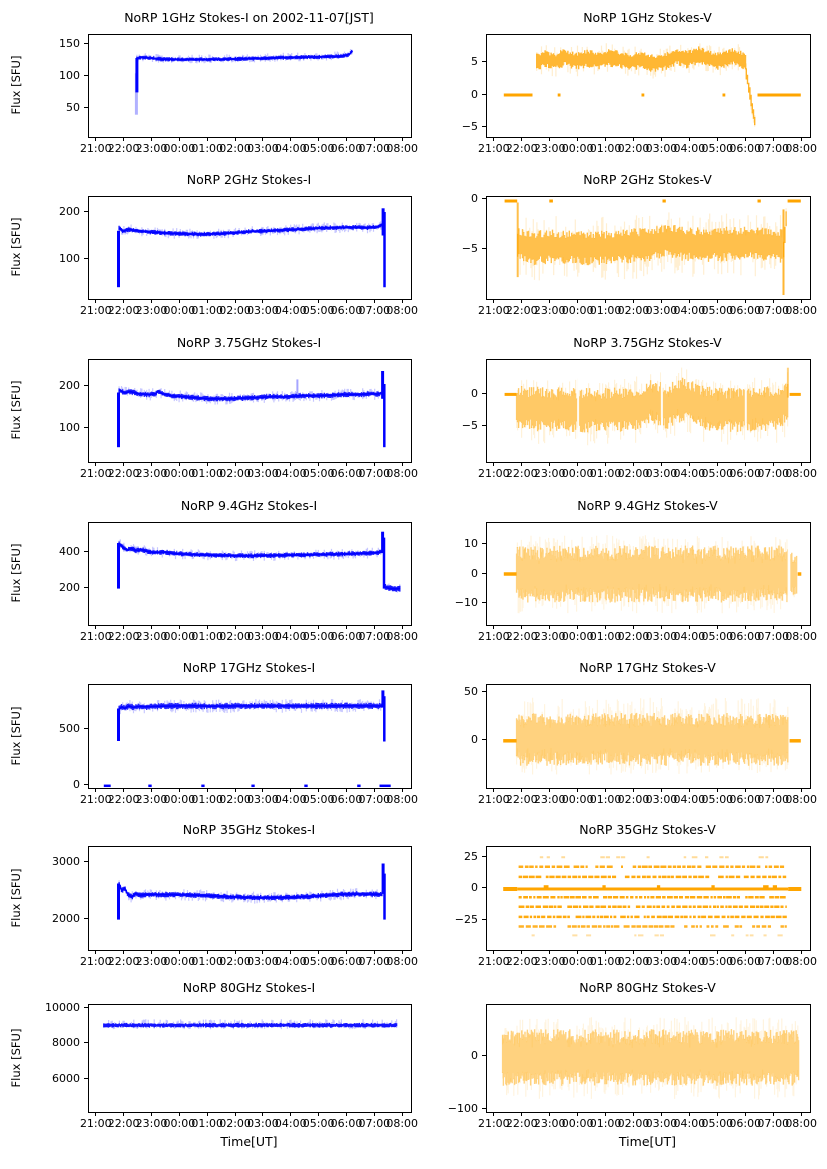  Describe the element at coordinates (66, 919) in the screenshot. I see `y-tick-label: 2000` at that location.